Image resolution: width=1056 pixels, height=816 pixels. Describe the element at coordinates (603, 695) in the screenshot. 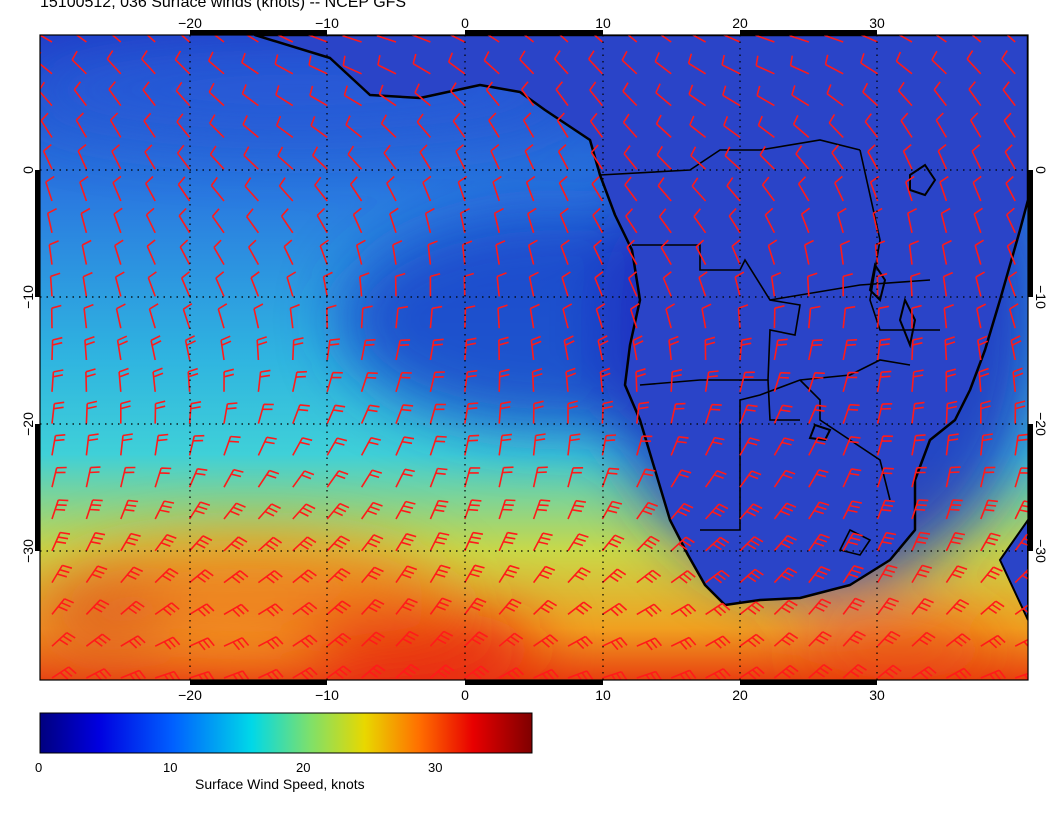

I see `lon-label: 10` at that location.